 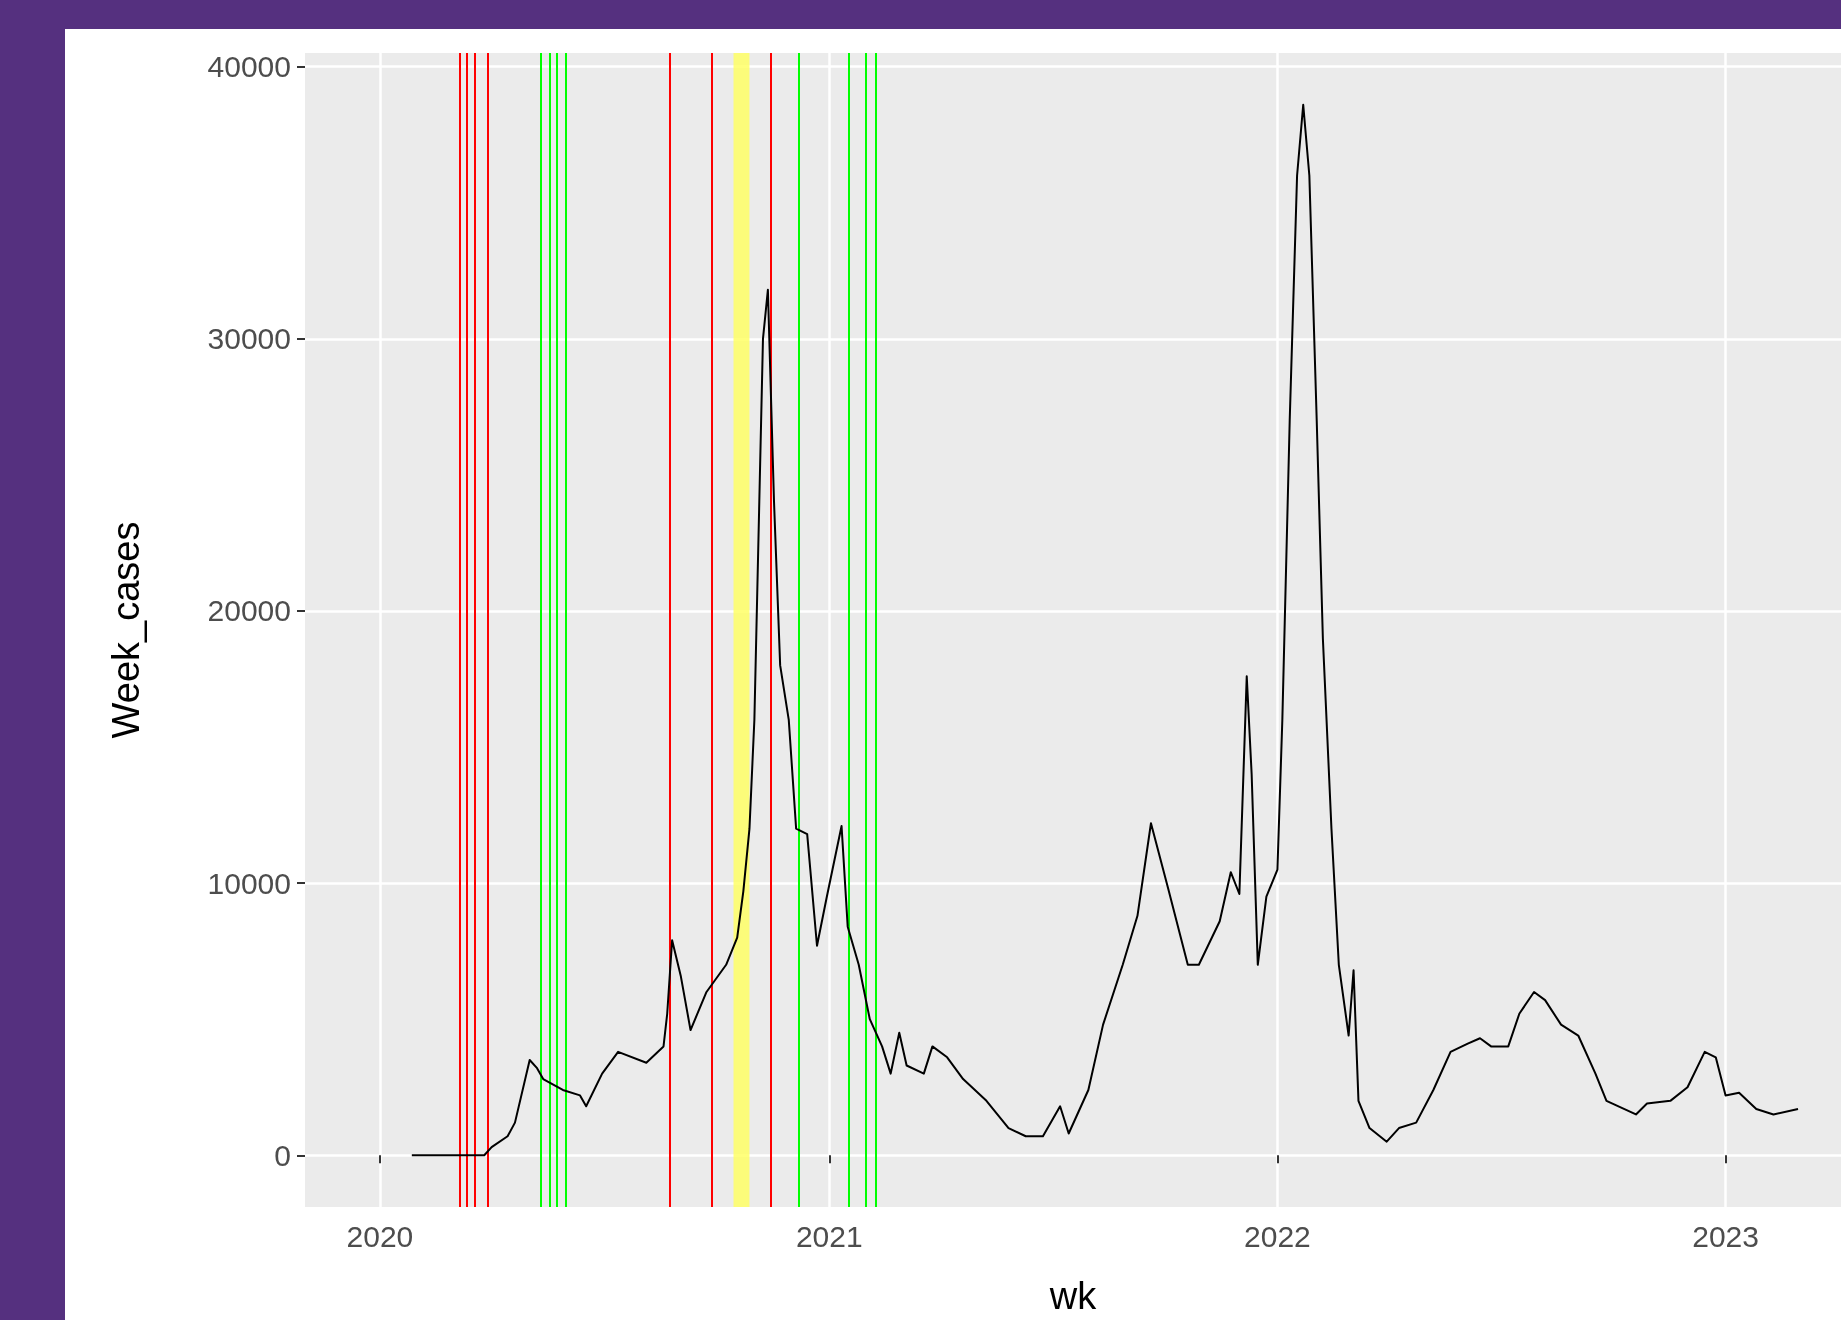 What do you see at coordinates (249, 883) in the screenshot?
I see `y-tick-label: 10000` at bounding box center [249, 883].